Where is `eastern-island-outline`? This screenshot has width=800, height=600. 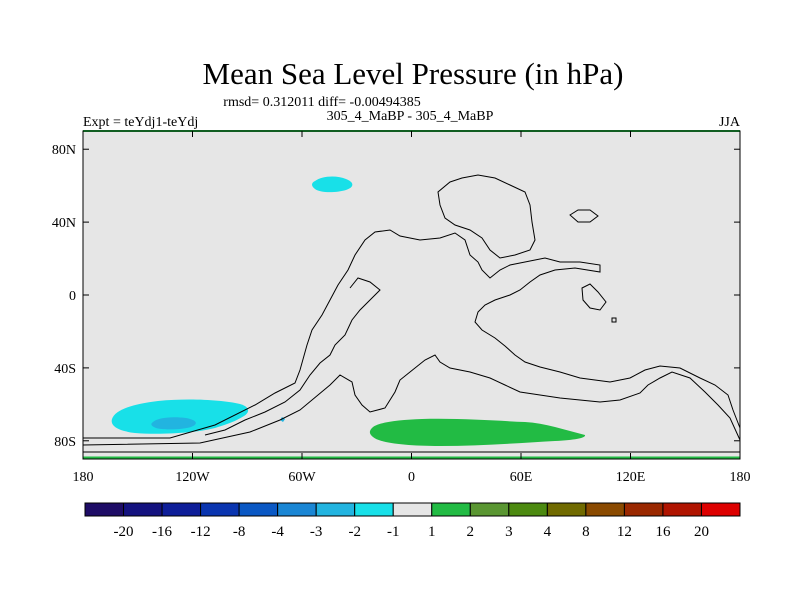
eastern-island-outline is located at coordinates (584, 216).